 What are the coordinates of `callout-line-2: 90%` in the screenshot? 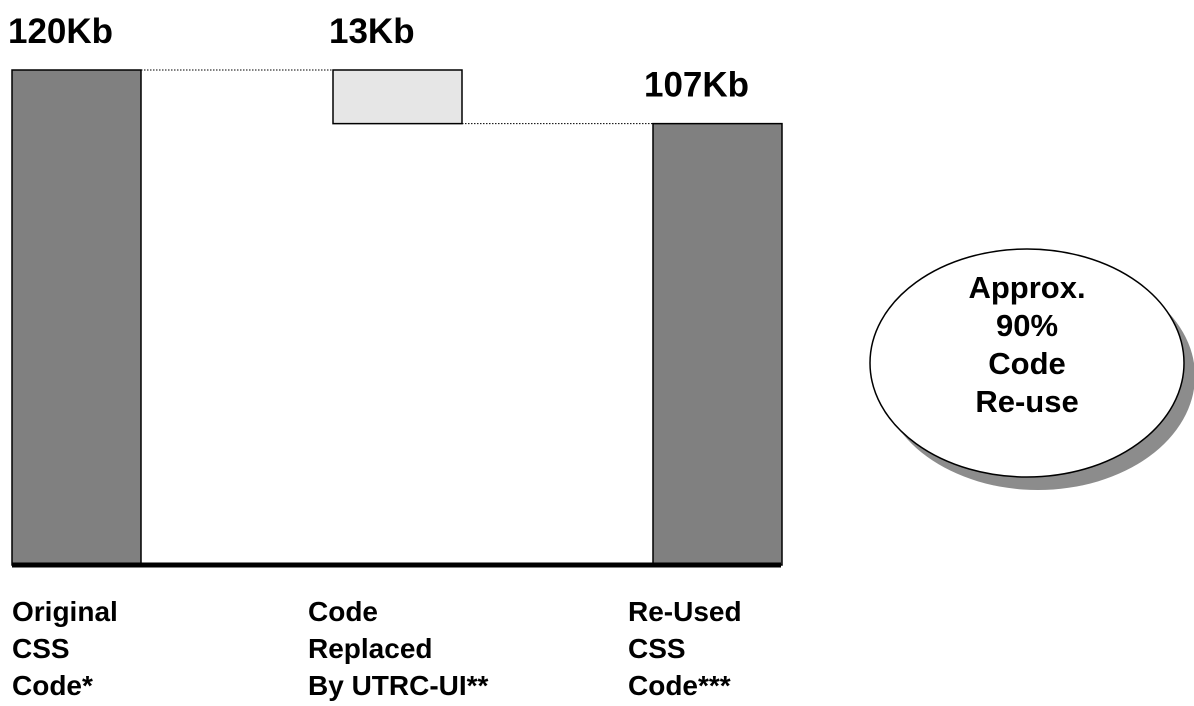 It's located at (1027, 325).